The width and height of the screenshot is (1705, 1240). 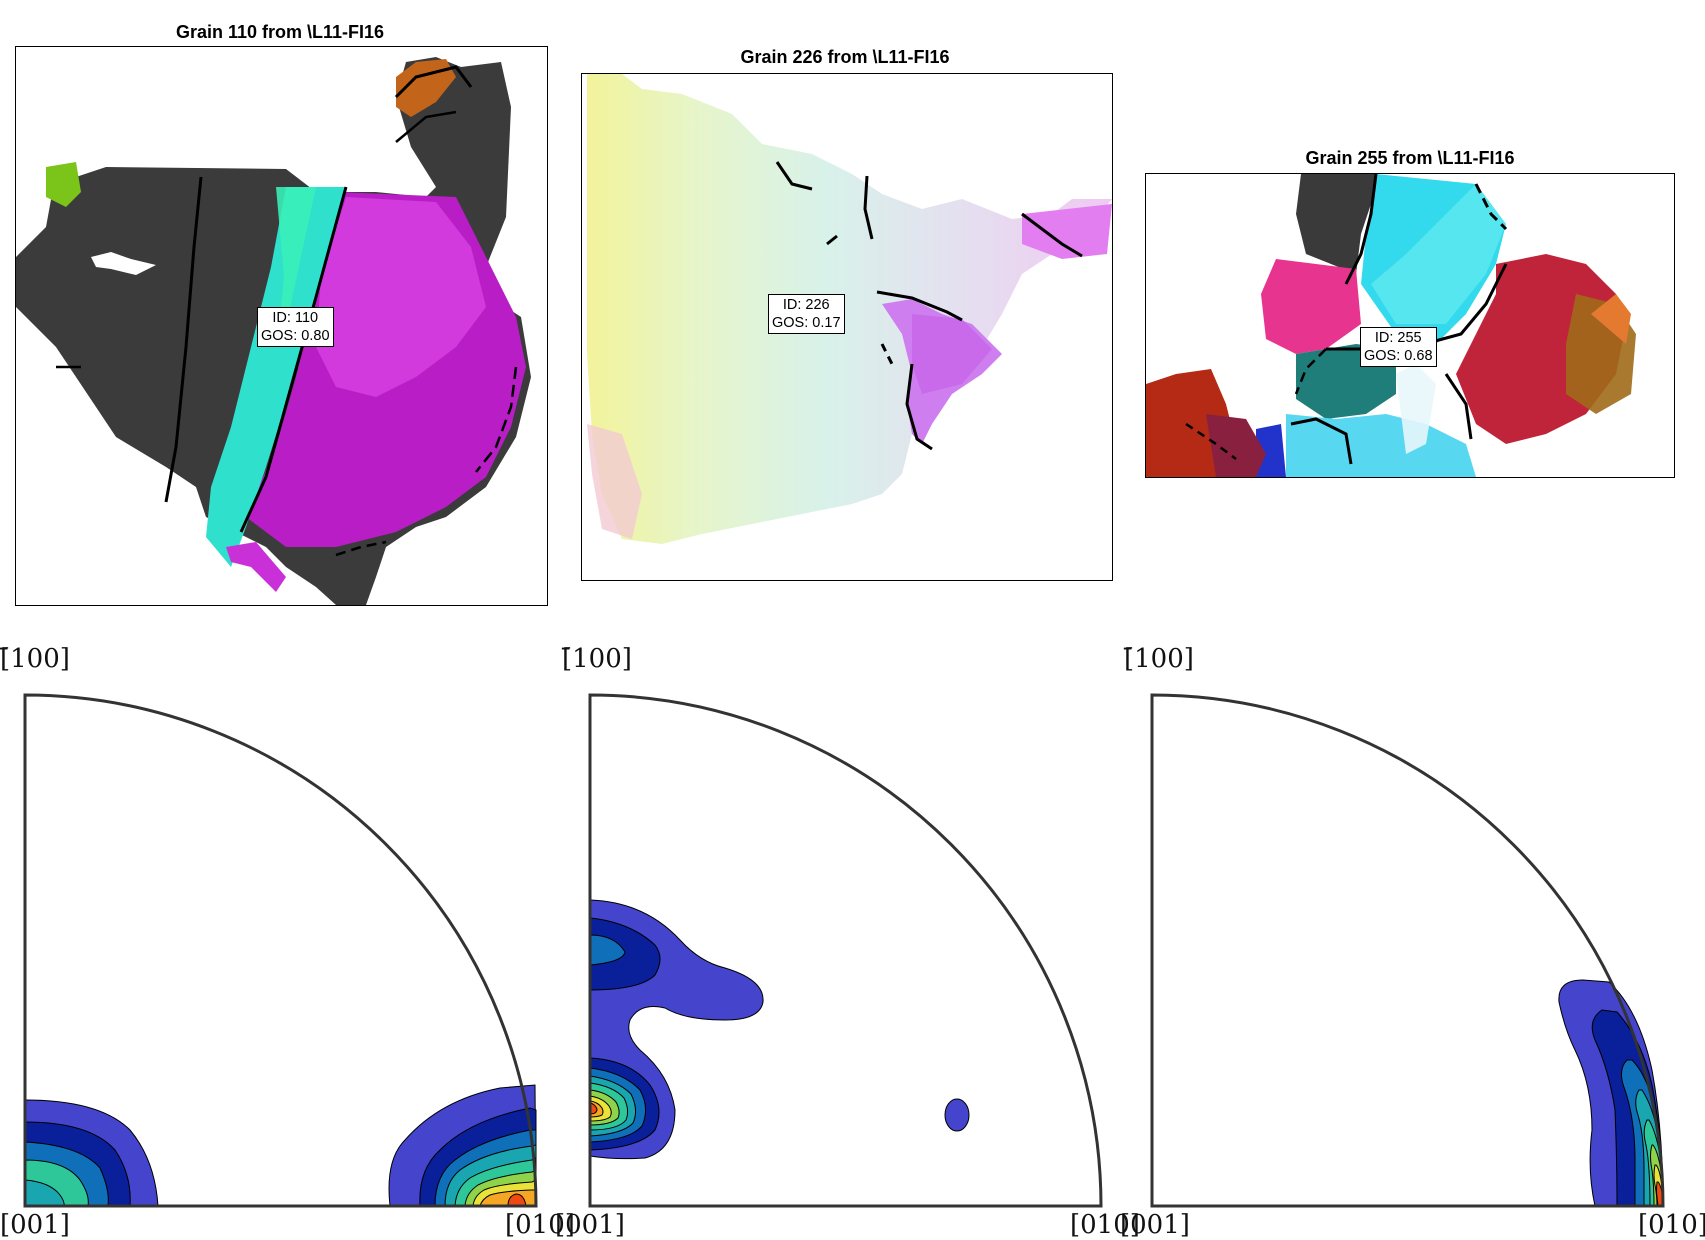 What do you see at coordinates (806, 305) in the screenshot?
I see `grain-226-id: ID: 226` at bounding box center [806, 305].